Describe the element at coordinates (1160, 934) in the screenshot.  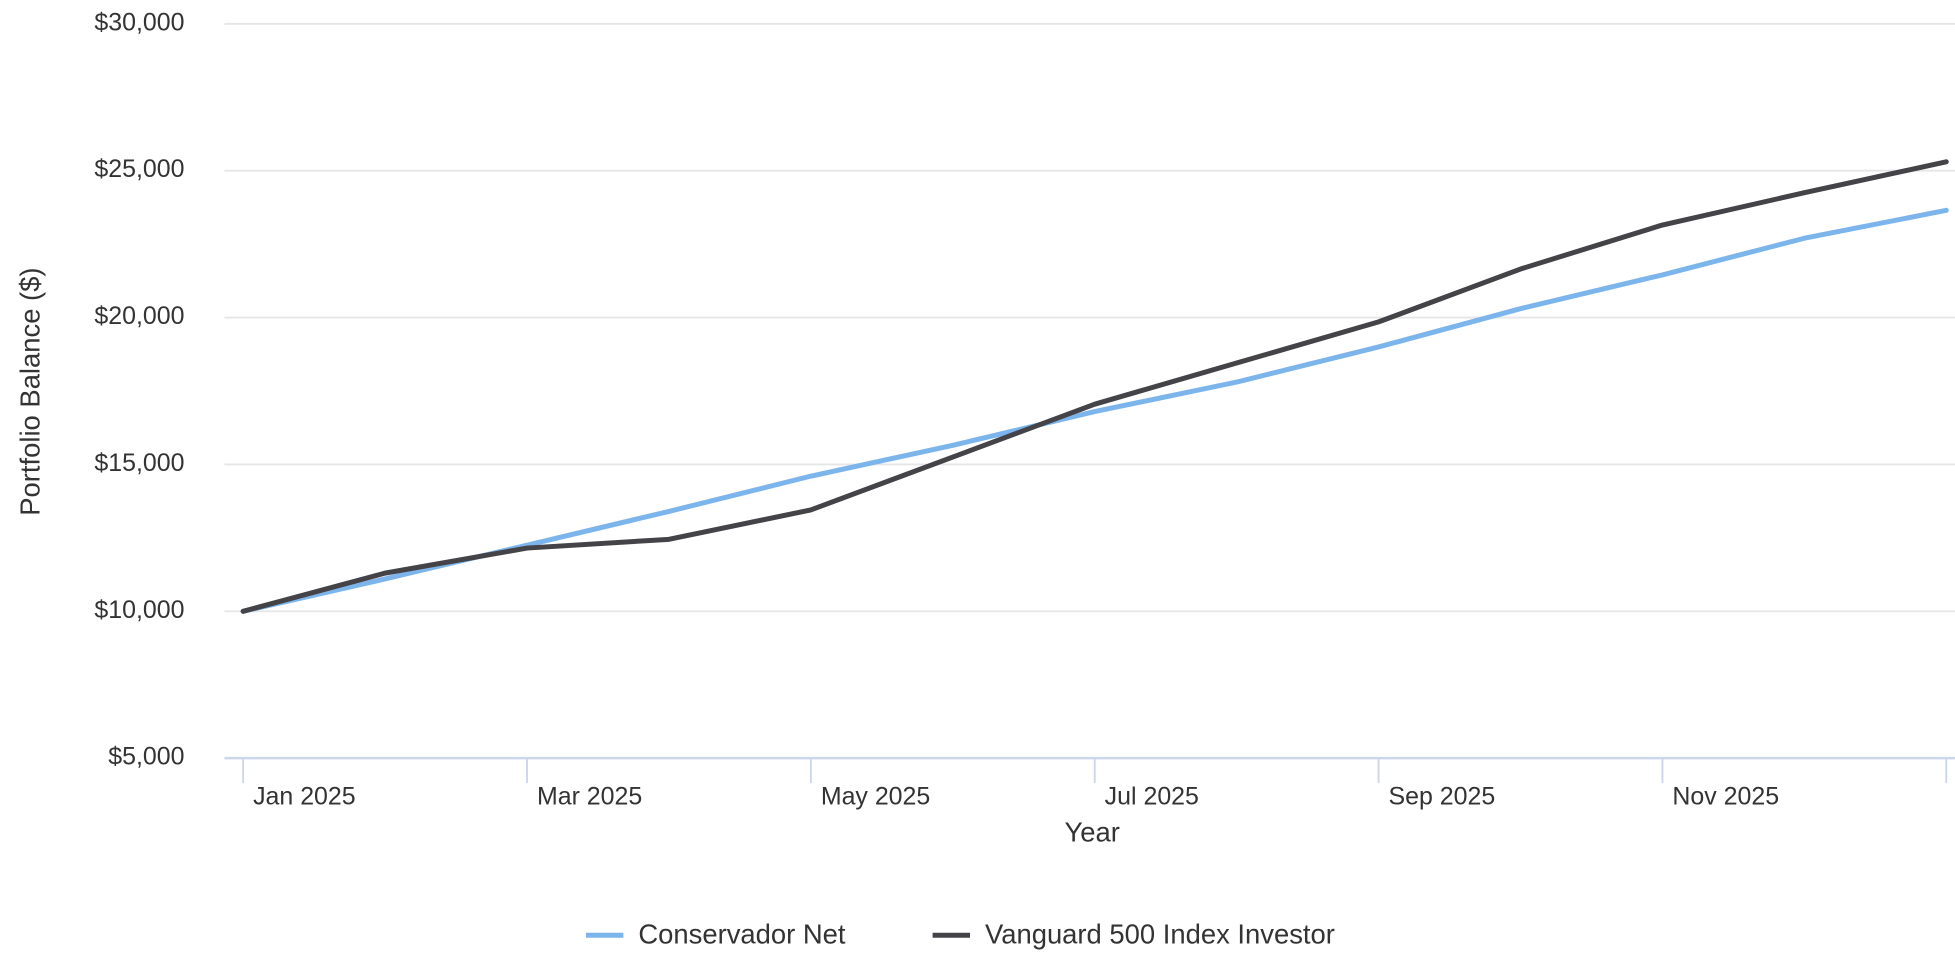
I see `legend-label: Vanguard 500 Index Investor` at that location.